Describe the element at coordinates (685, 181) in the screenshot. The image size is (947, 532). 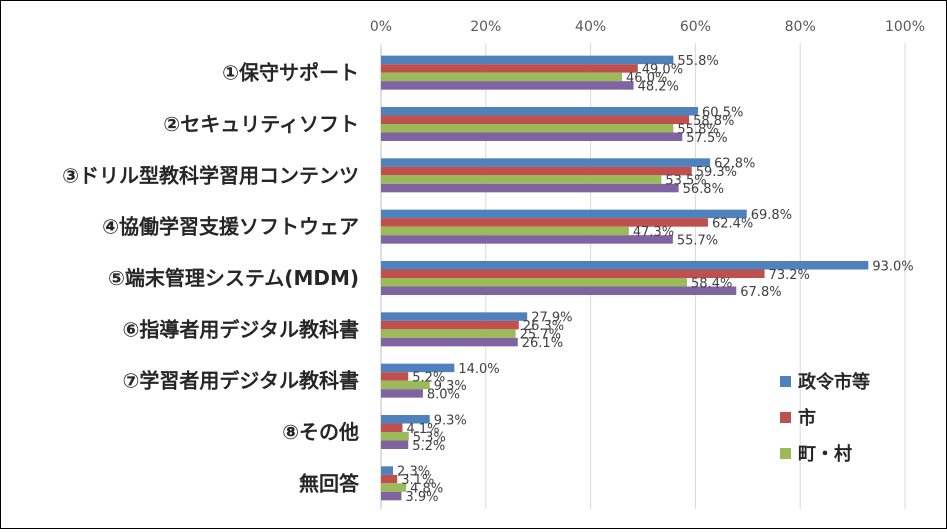
I see `data-label: 53.5%` at that location.